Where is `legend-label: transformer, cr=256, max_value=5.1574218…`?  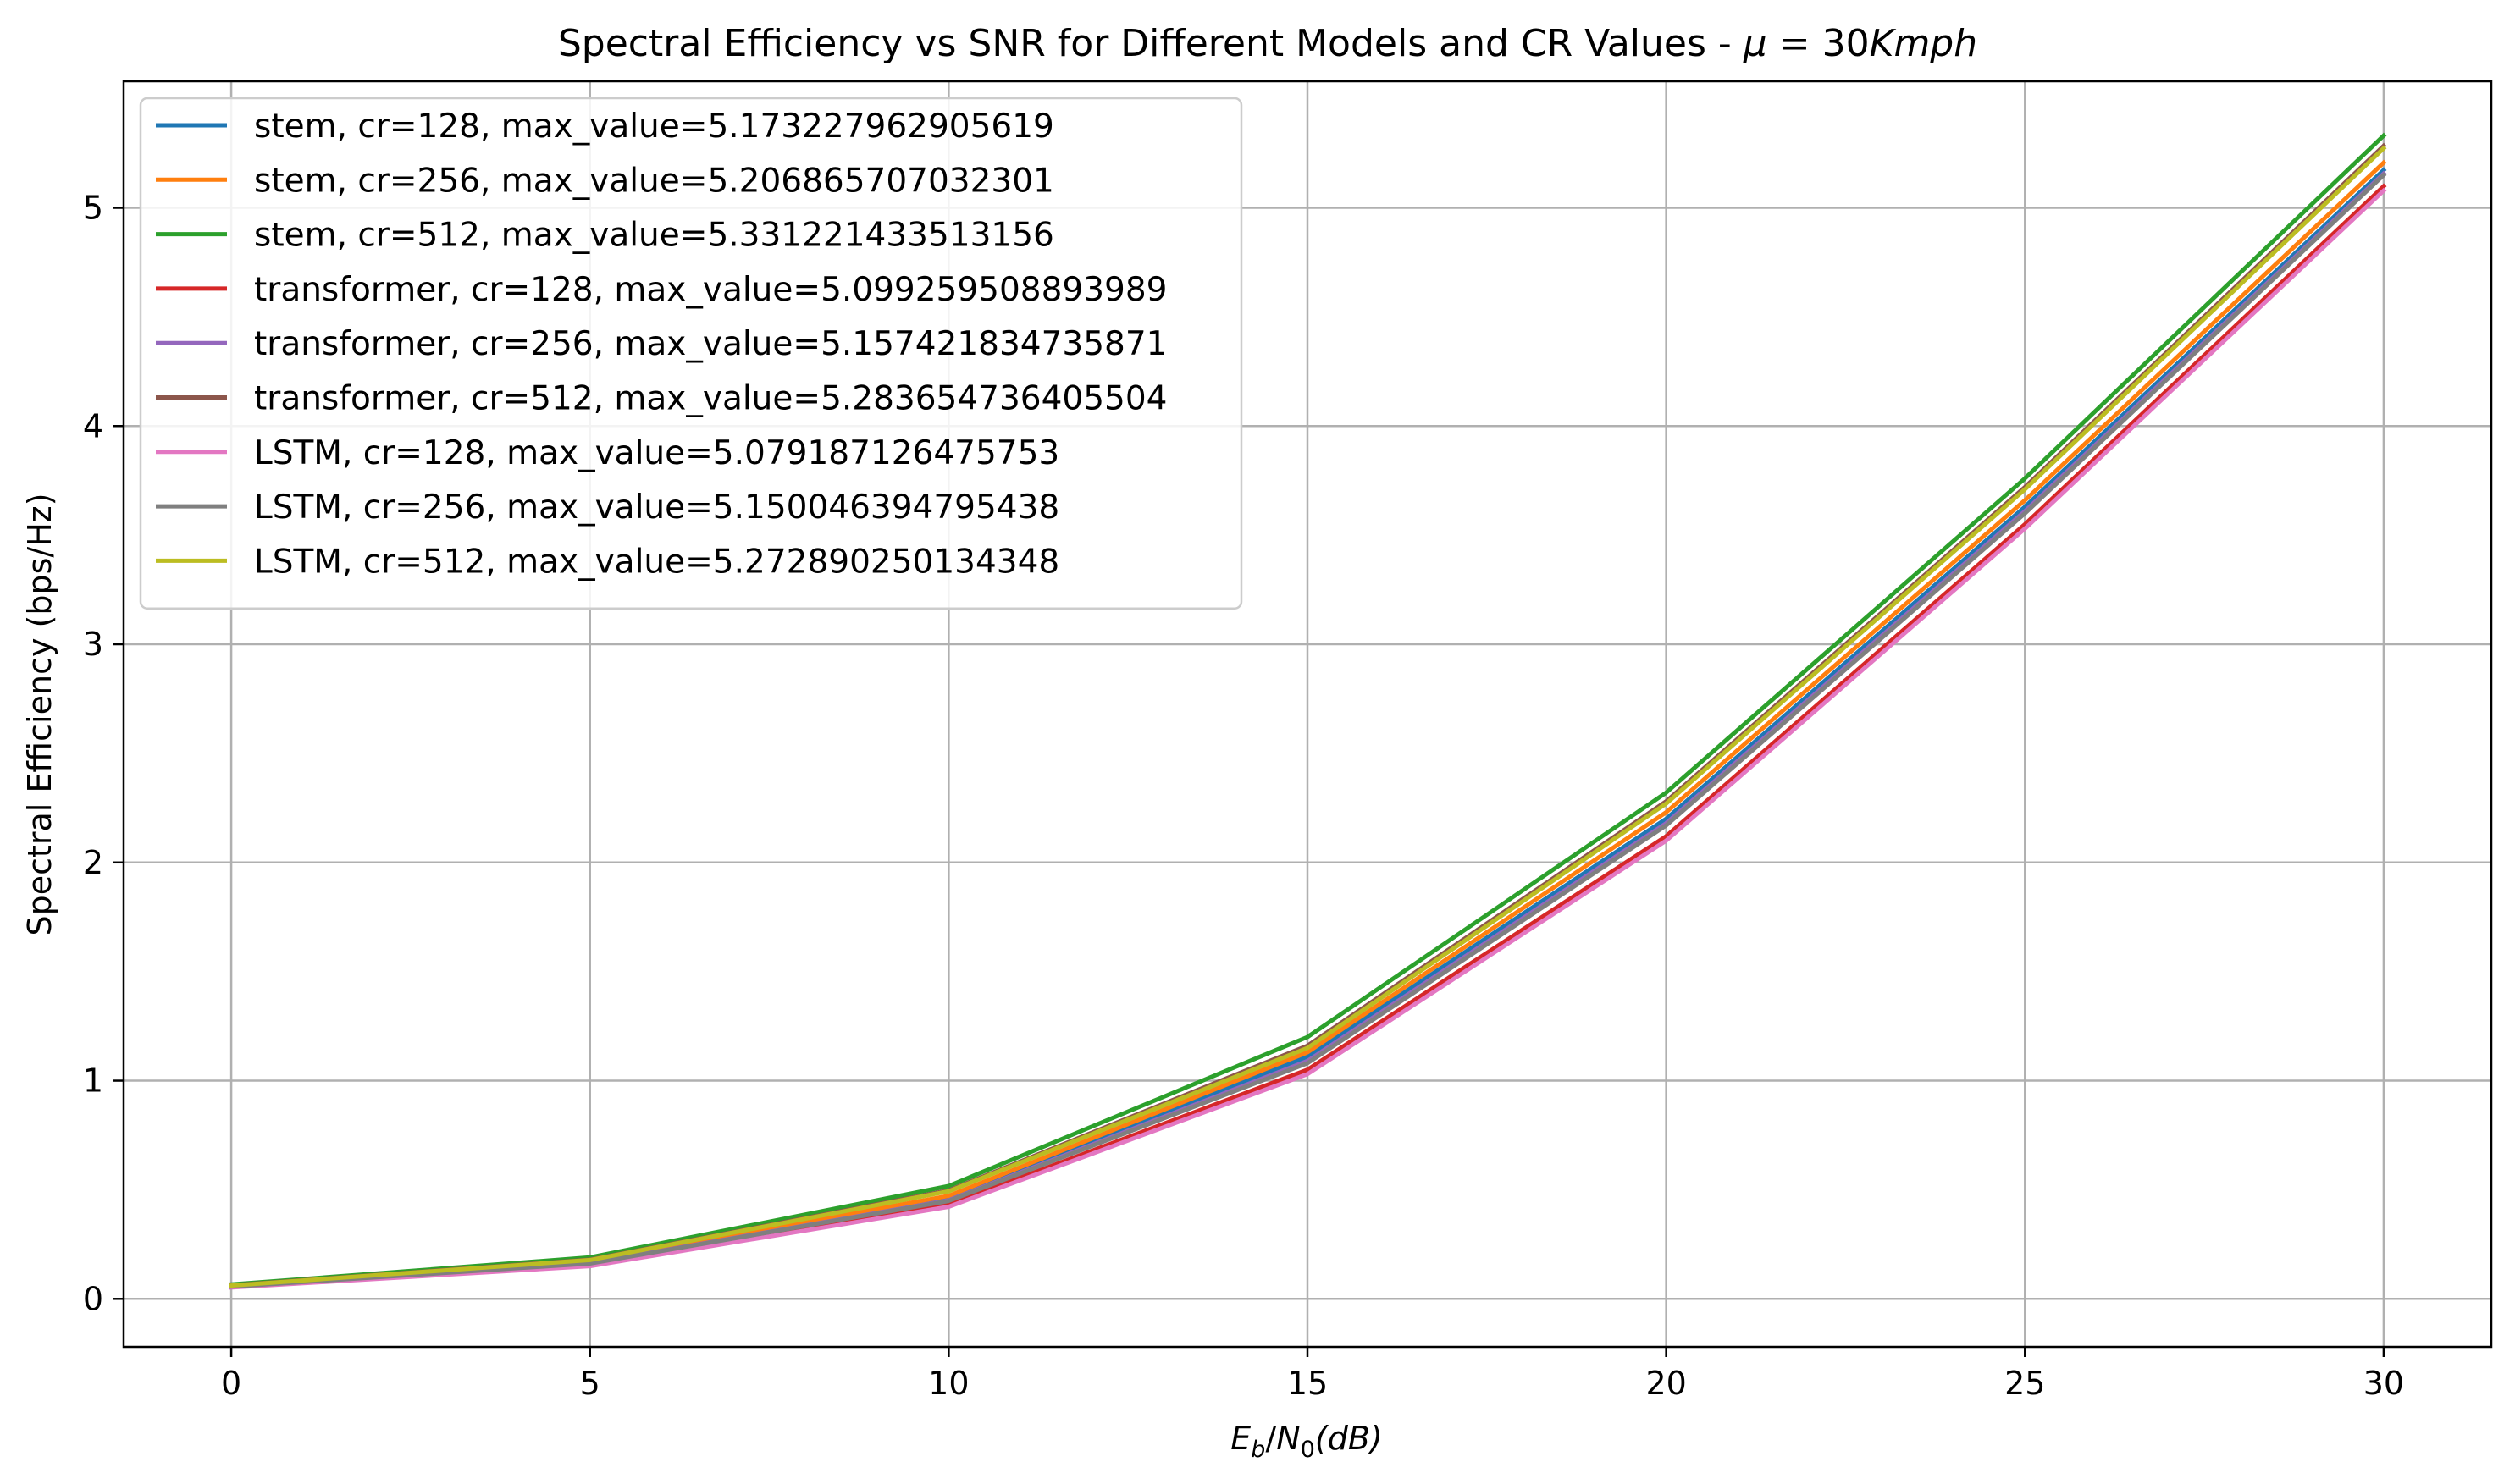 legend-label: transformer, cr=256, max_value=5.1574218… is located at coordinates (710, 344).